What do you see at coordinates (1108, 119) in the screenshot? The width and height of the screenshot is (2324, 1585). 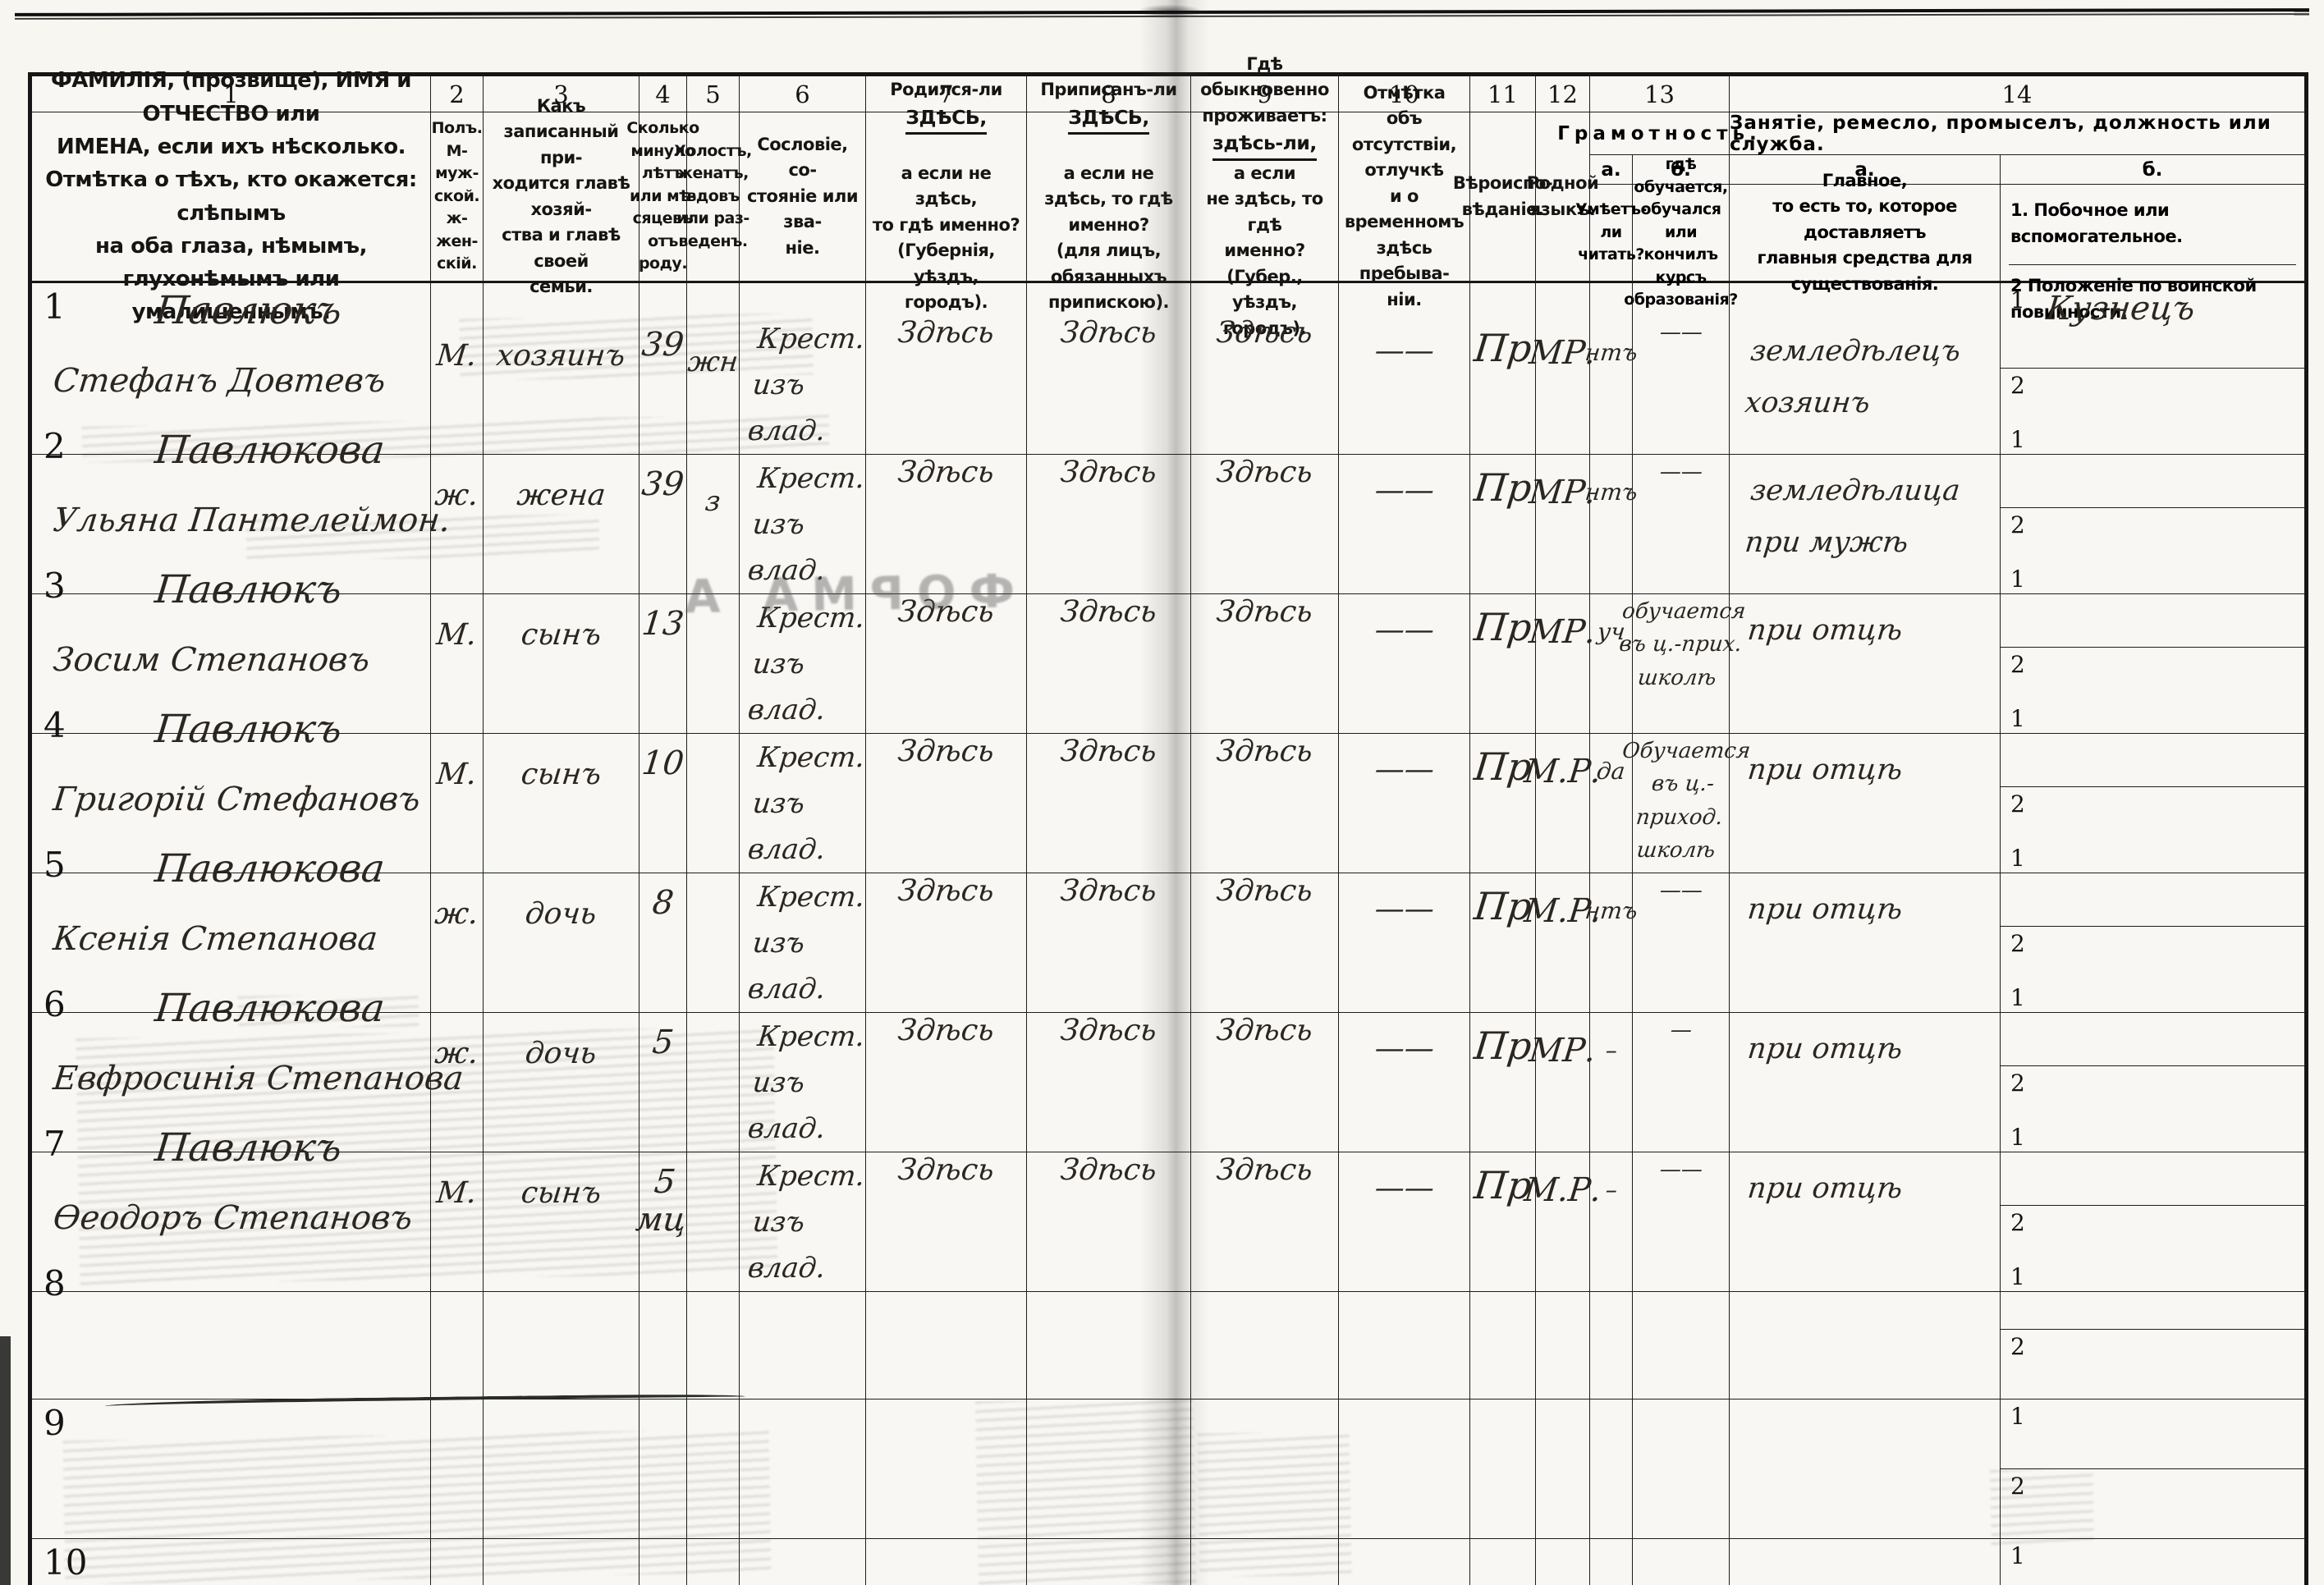 I see `underlined-here: ЗДѢСЬ,` at bounding box center [1108, 119].